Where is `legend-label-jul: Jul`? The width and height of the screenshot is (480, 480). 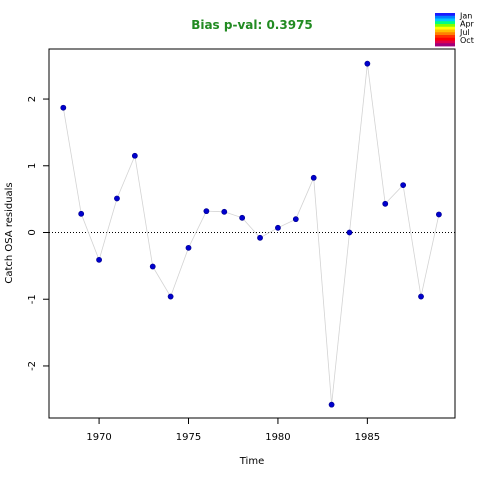
legend-label-jul: Jul is located at coordinates (464, 32).